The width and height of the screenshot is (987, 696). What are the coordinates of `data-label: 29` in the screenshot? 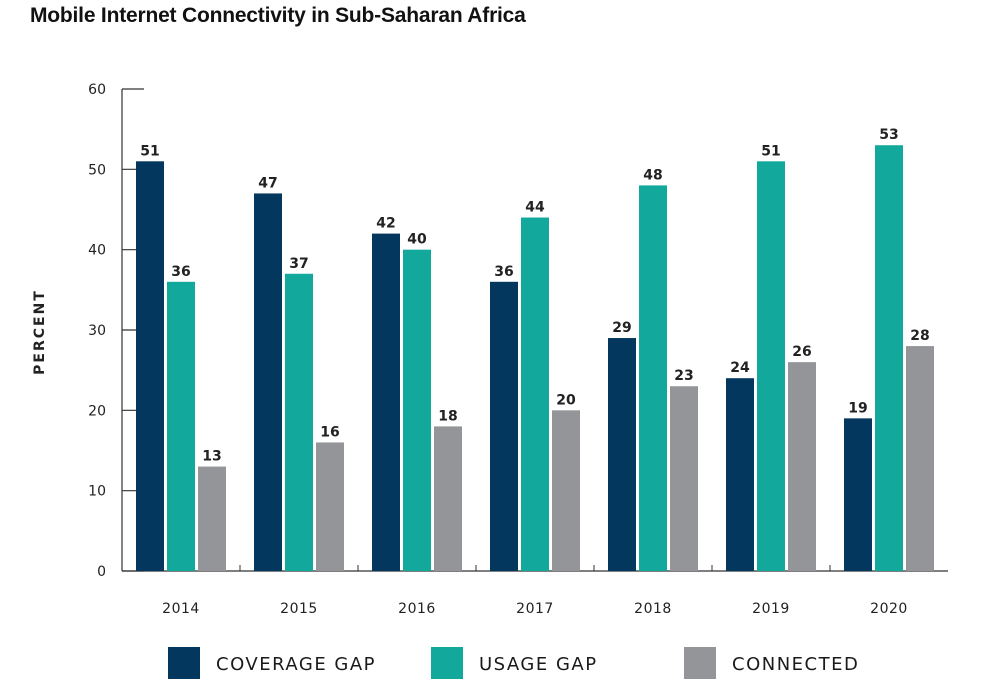 It's located at (621, 328).